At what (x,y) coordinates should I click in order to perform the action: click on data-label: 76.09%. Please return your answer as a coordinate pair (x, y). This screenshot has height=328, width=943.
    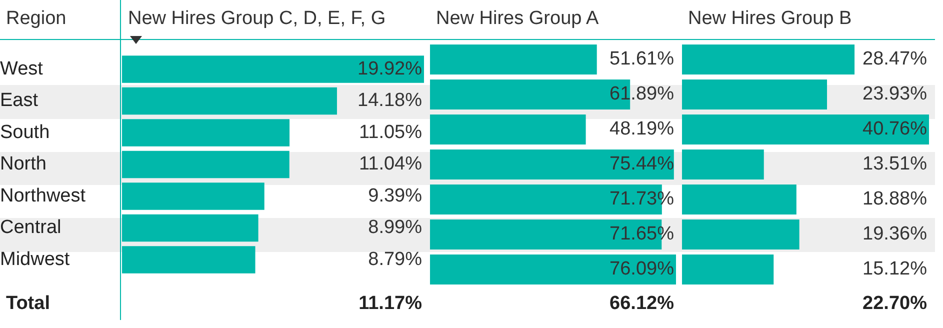
    Looking at the image, I should click on (642, 269).